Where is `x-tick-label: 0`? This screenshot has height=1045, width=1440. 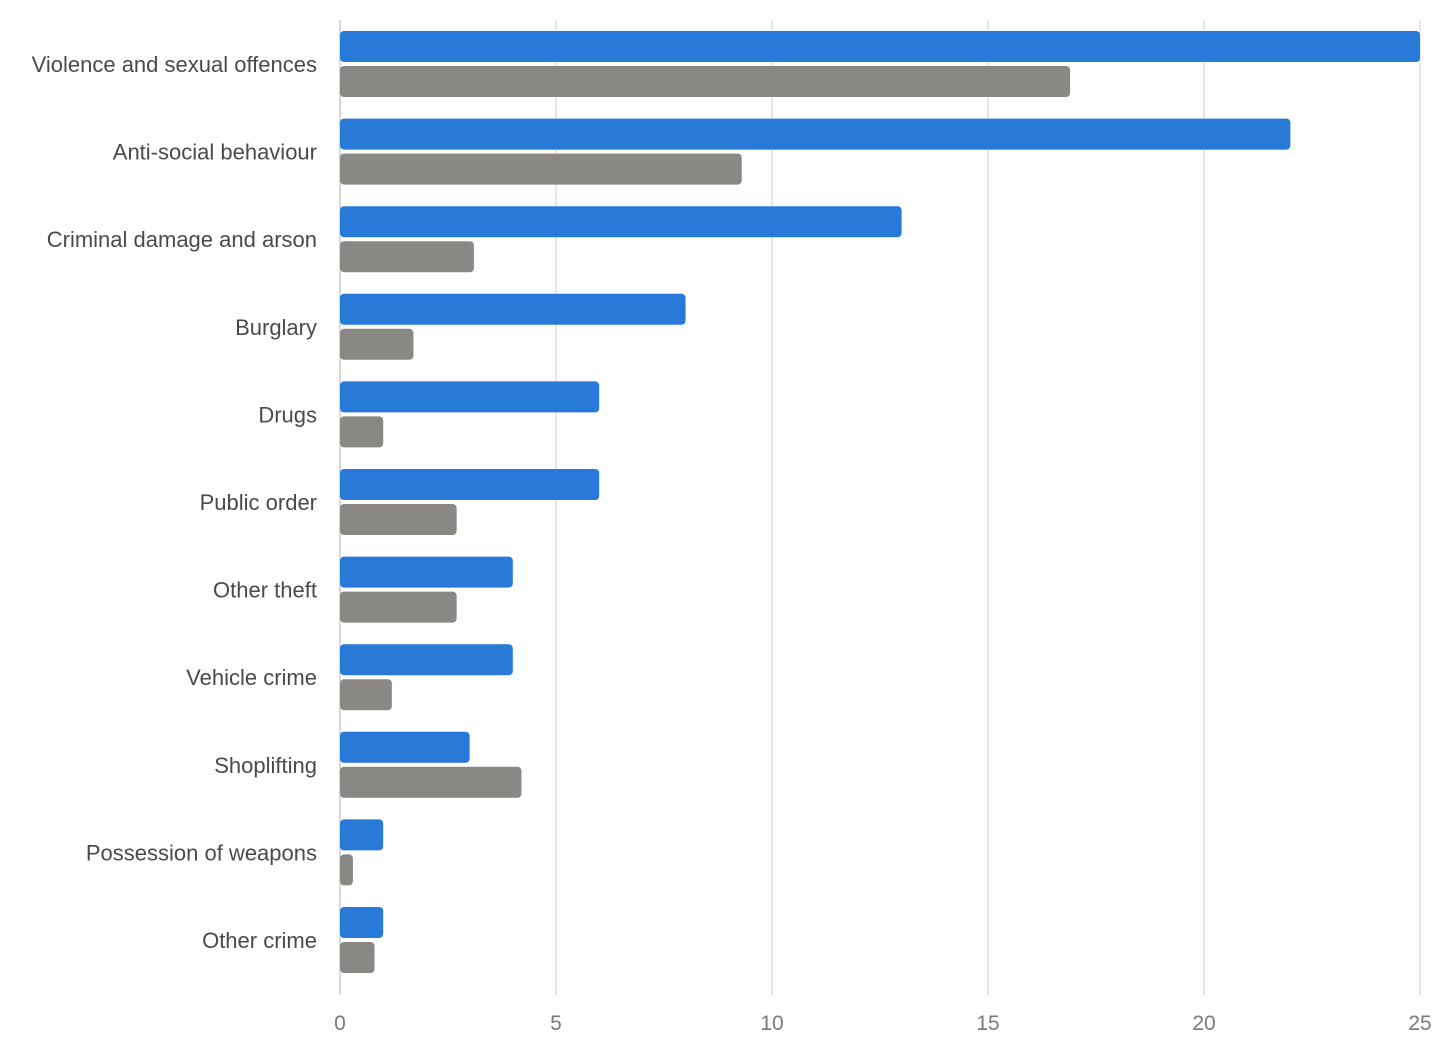
x-tick-label: 0 is located at coordinates (340, 1023).